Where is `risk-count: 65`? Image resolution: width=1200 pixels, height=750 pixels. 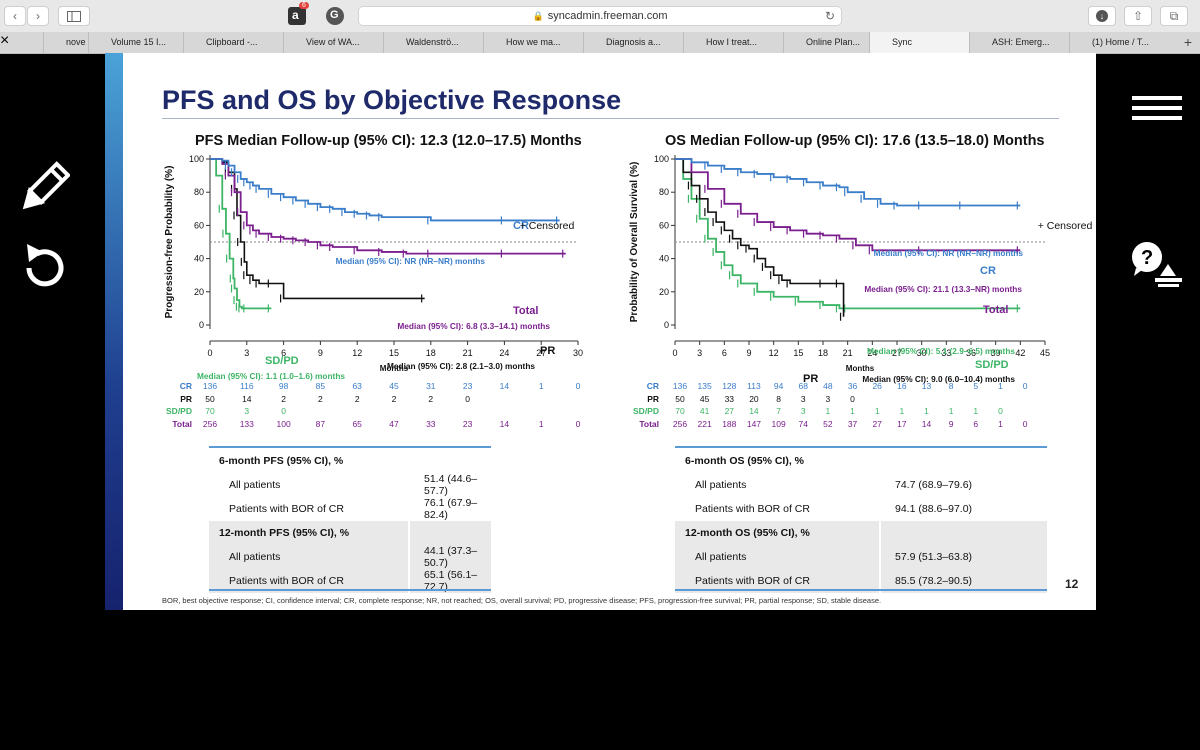
risk-count: 65 is located at coordinates (357, 423).